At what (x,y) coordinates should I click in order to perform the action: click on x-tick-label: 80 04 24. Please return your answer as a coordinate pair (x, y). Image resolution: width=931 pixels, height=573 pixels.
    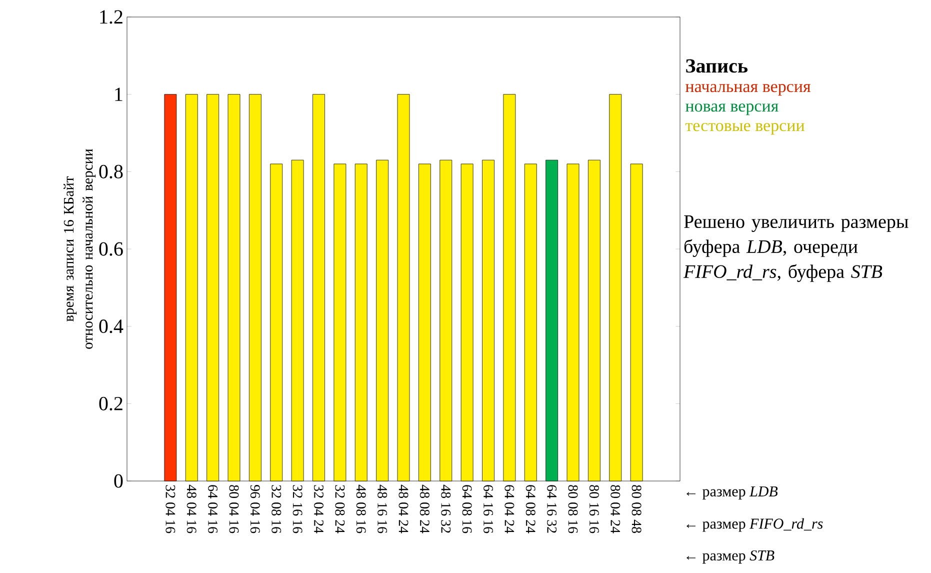
    Looking at the image, I should click on (615, 509).